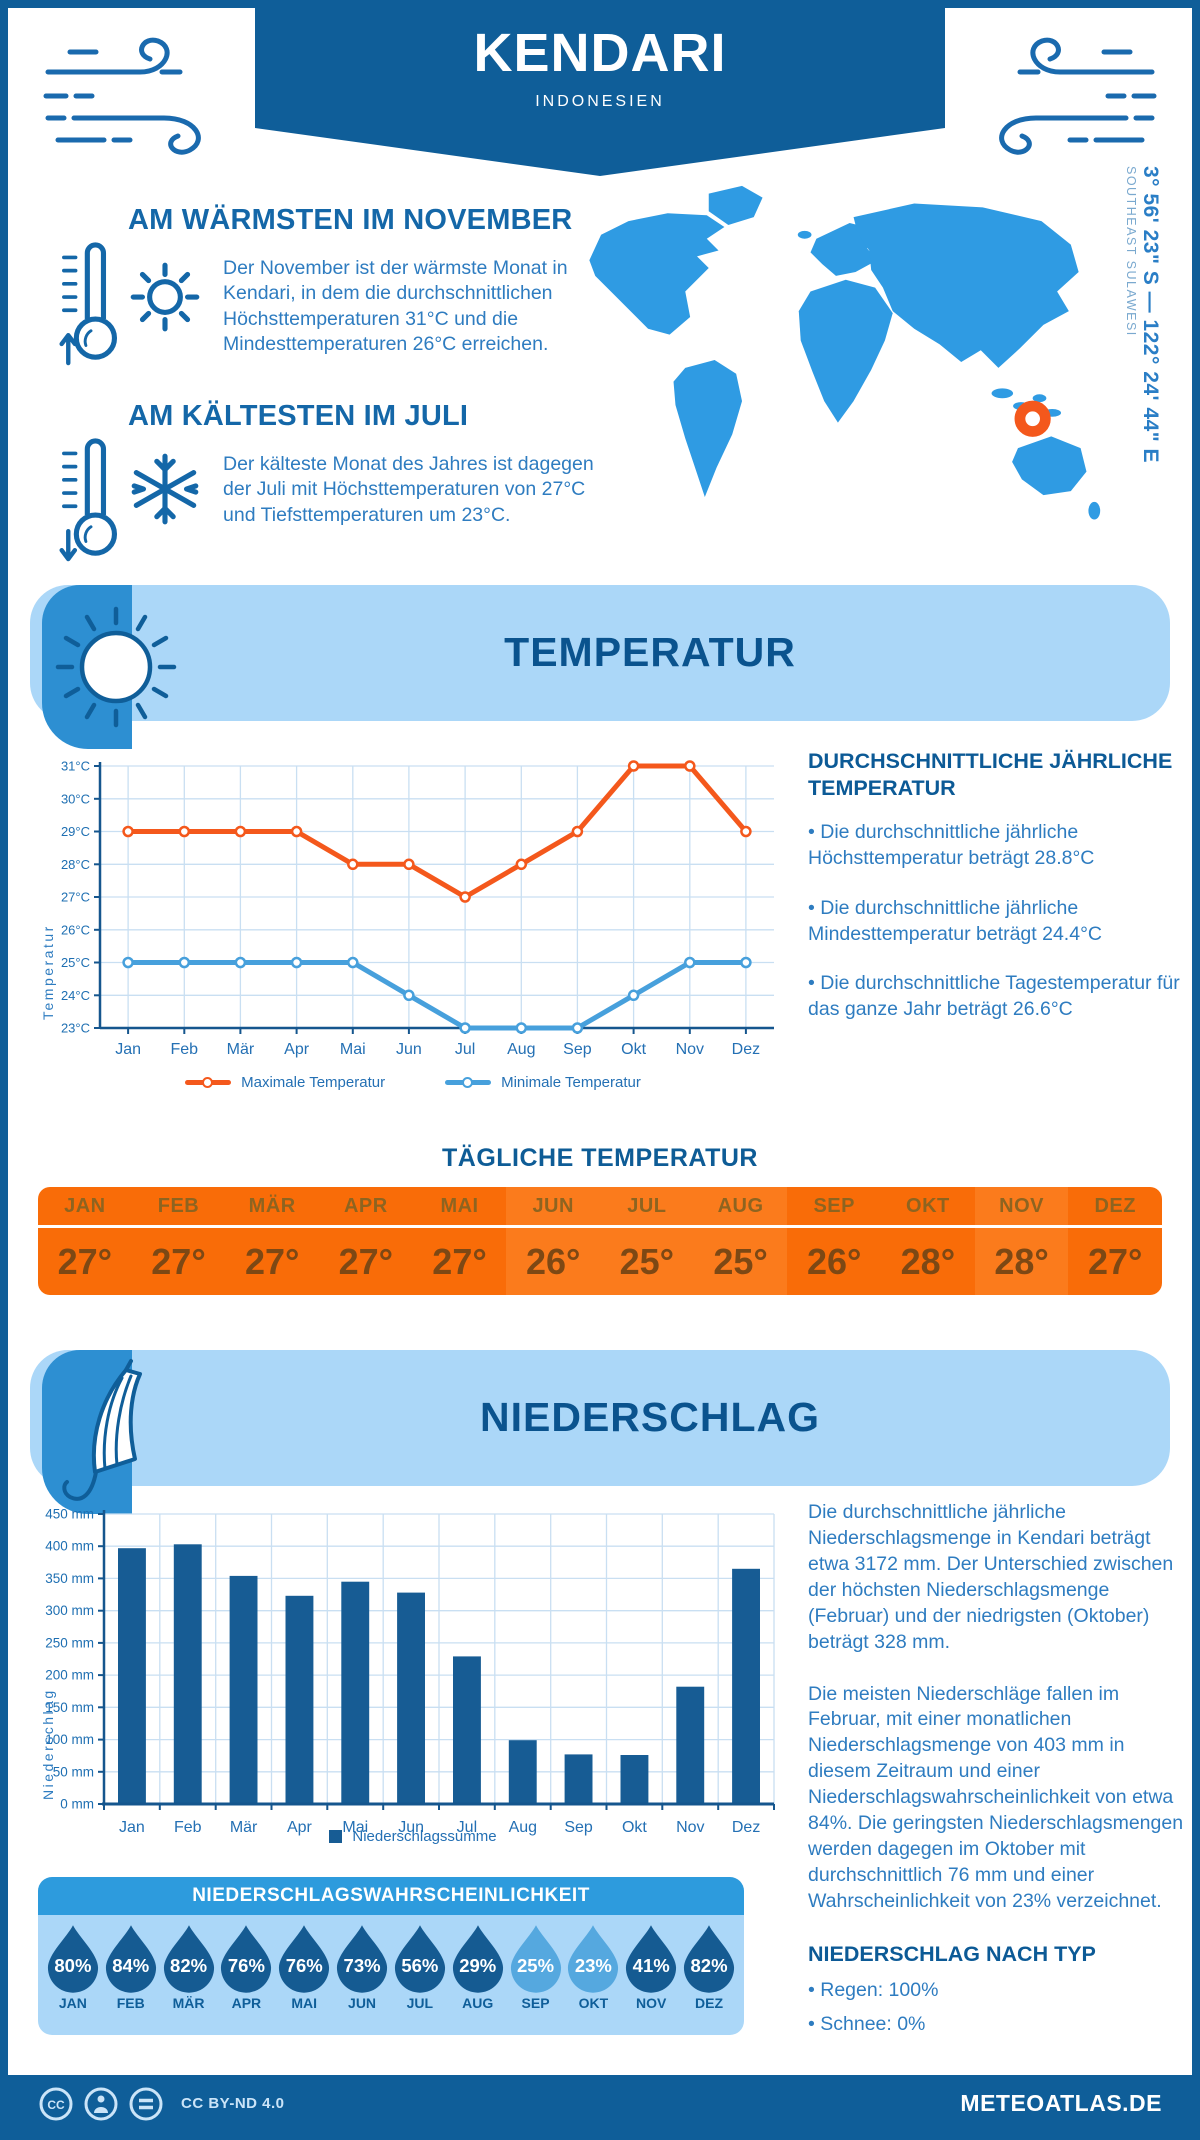 The height and width of the screenshot is (2140, 1200). Describe the element at coordinates (651, 1965) in the screenshot. I see `drop-percentage: 41%` at that location.